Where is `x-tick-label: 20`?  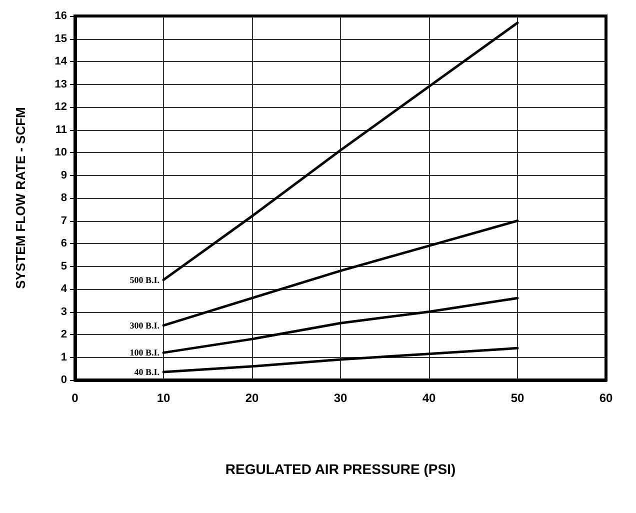
x-tick-label: 20 is located at coordinates (252, 398).